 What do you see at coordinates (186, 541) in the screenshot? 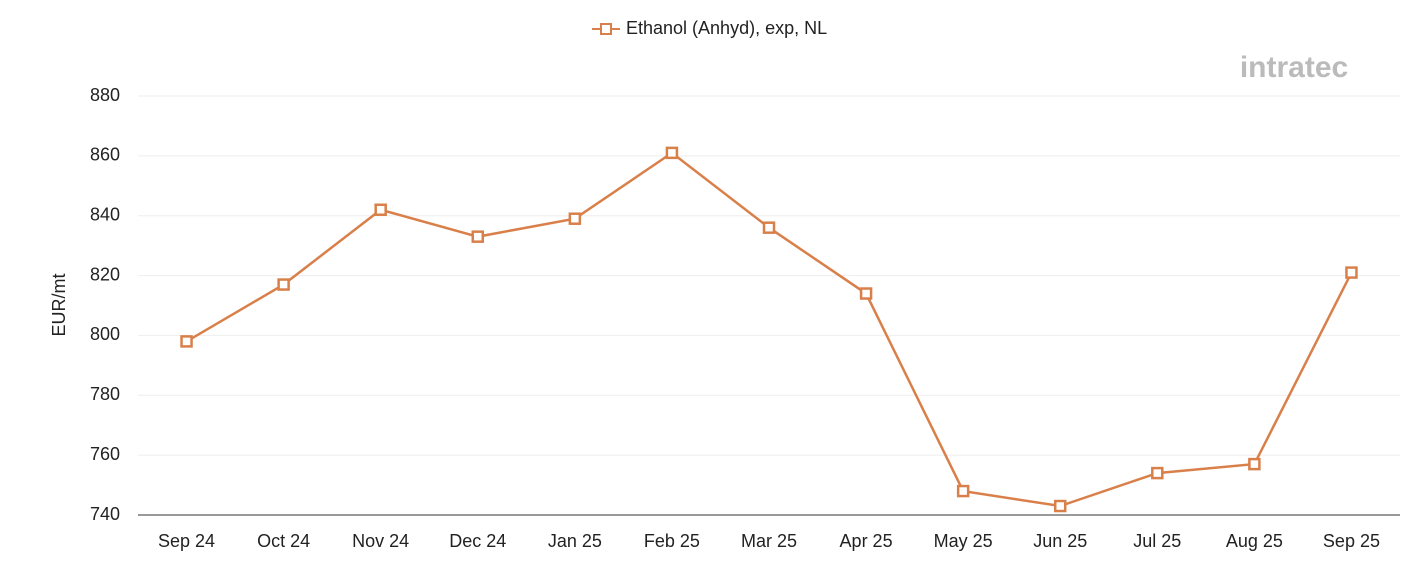
I see `x-tick-label: Sep 24` at bounding box center [186, 541].